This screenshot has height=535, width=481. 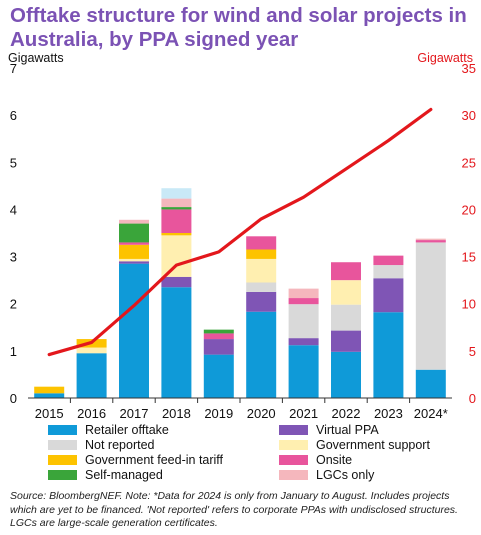 What do you see at coordinates (469, 233) in the screenshot?
I see `y2-axis-ticks: 0 5 10 15 20 25 30 35` at bounding box center [469, 233].